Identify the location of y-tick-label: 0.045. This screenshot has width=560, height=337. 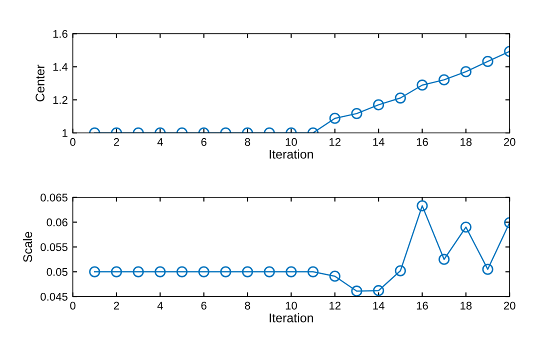
(54, 296).